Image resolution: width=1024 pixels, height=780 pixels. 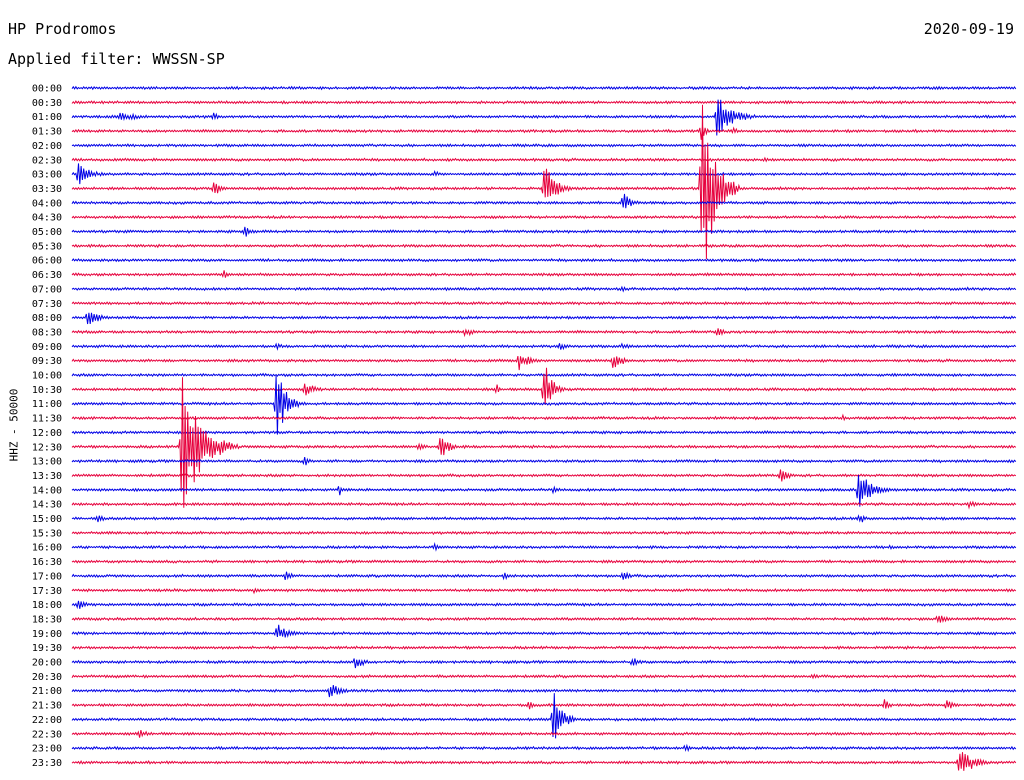 What do you see at coordinates (47, 376) in the screenshot?
I see `time-tick-label: 10:00` at bounding box center [47, 376].